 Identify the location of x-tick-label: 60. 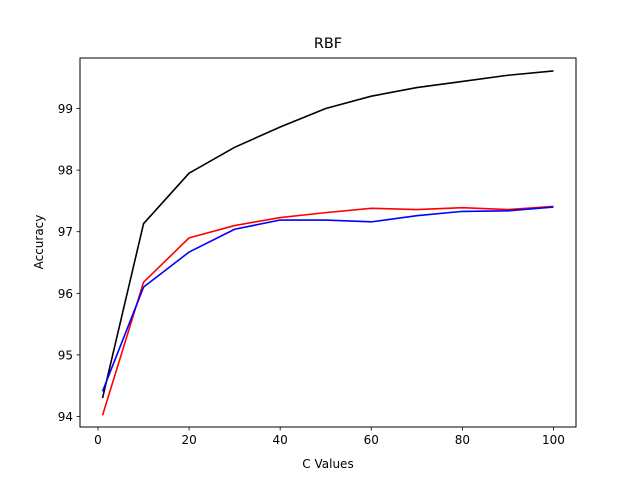
(371, 440).